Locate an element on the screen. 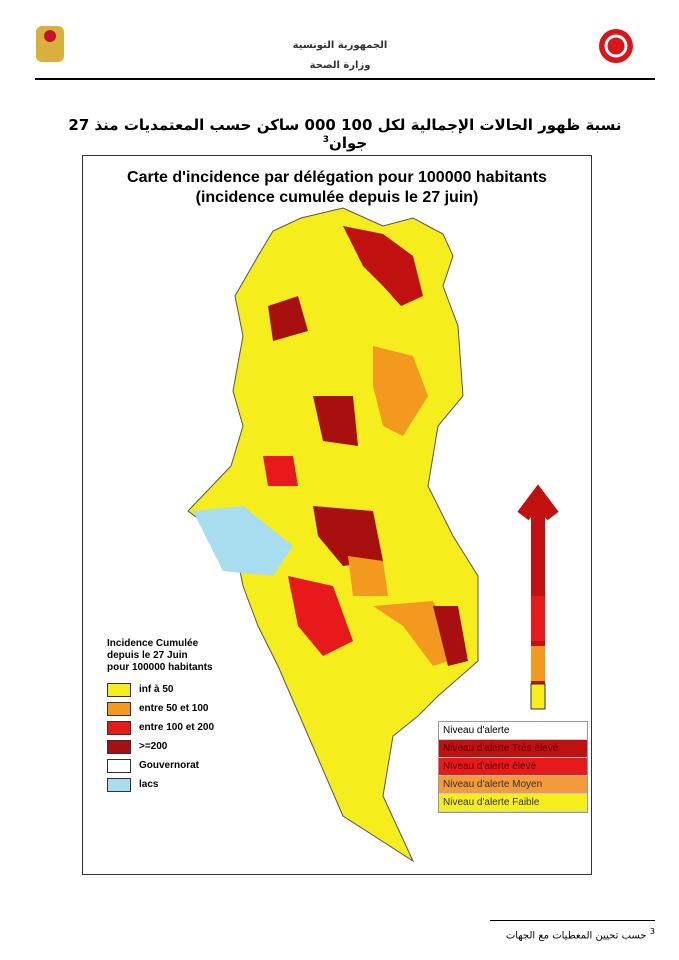  footnote-note: 3 is located at coordinates (652, 931).